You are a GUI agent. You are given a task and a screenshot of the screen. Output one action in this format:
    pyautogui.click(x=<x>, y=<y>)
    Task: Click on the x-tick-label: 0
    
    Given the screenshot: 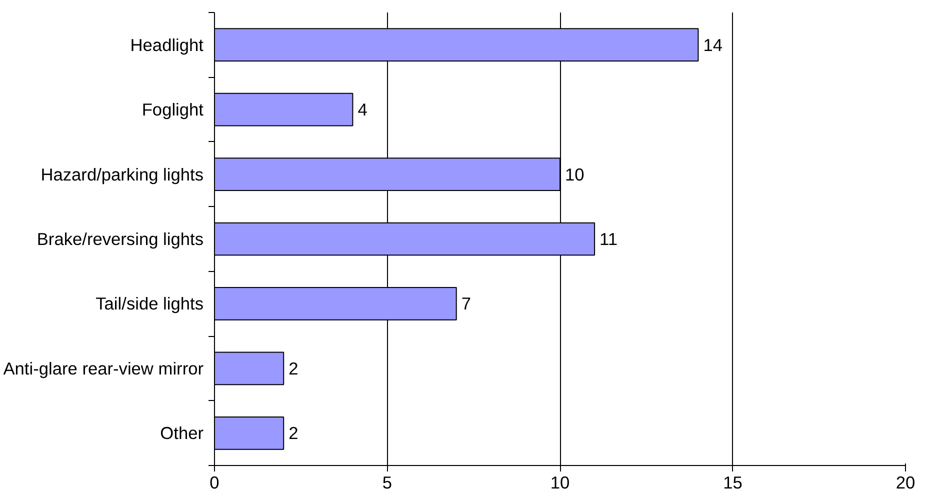 What is the action you would take?
    pyautogui.click(x=215, y=481)
    